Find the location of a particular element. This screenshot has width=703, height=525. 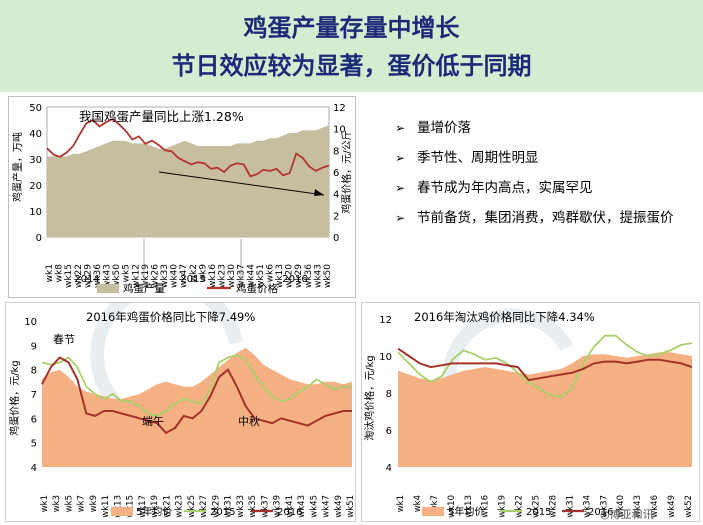

annotation-dragon-boat: 端午 is located at coordinates (153, 421).